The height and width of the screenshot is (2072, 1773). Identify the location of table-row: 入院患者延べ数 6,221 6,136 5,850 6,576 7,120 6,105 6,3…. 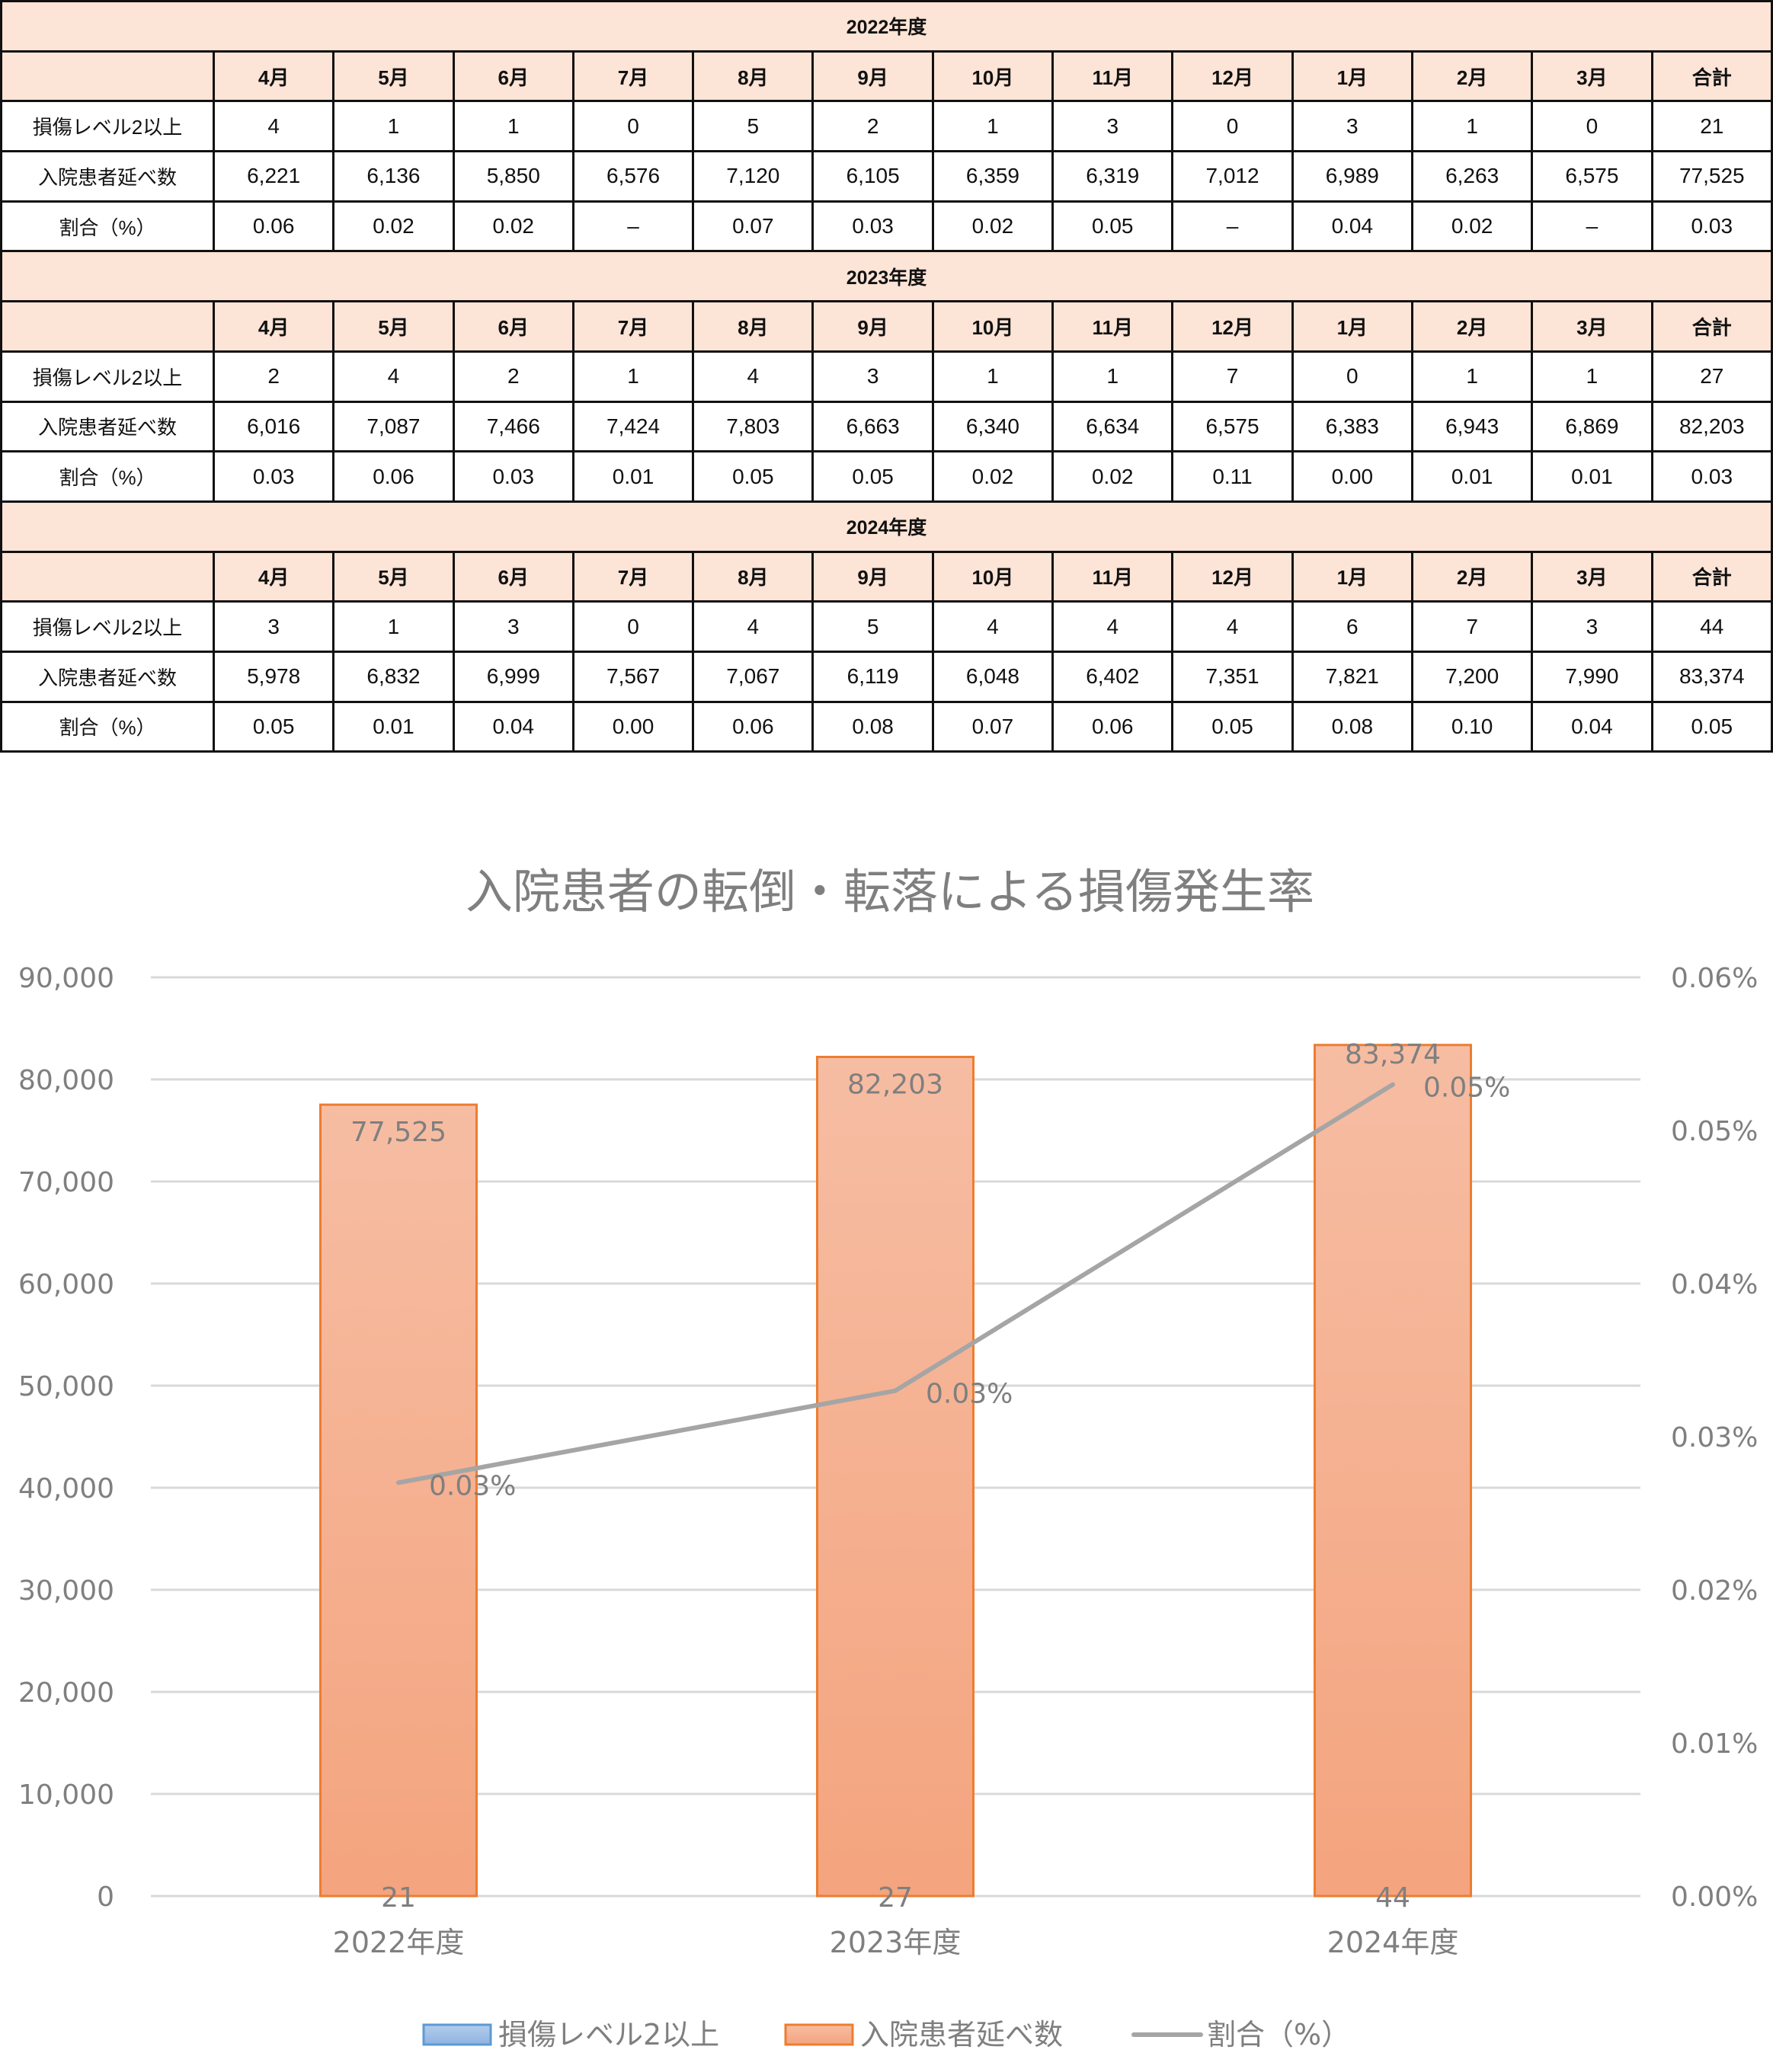
(886, 176).